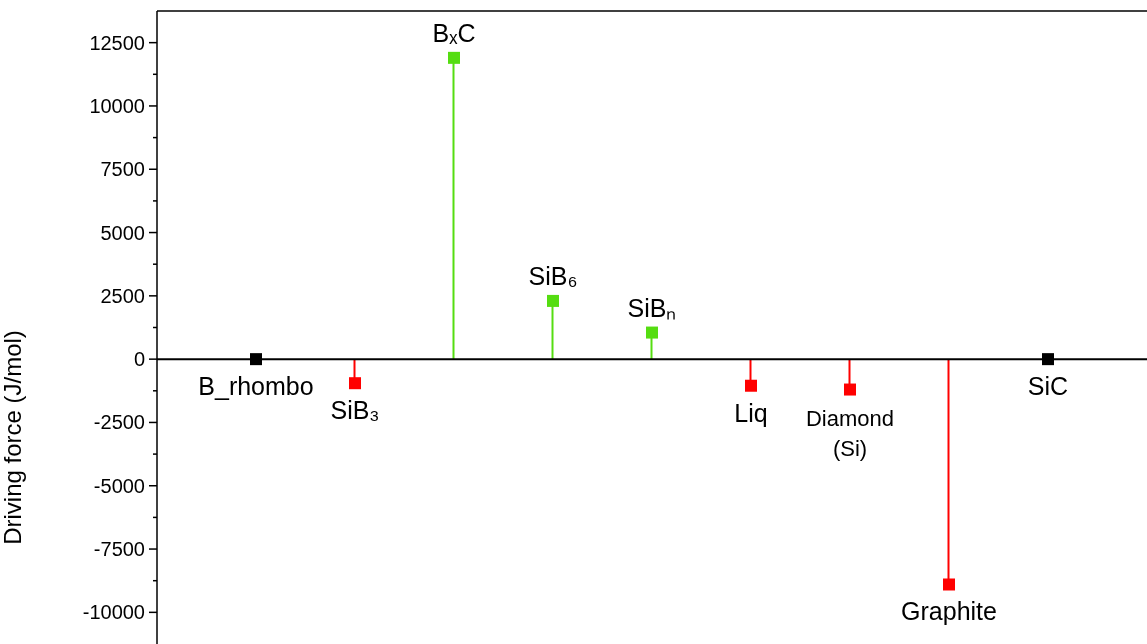 This screenshot has height=644, width=1147. Describe the element at coordinates (553, 275) in the screenshot. I see `x-tick-label: SiB₆` at that location.